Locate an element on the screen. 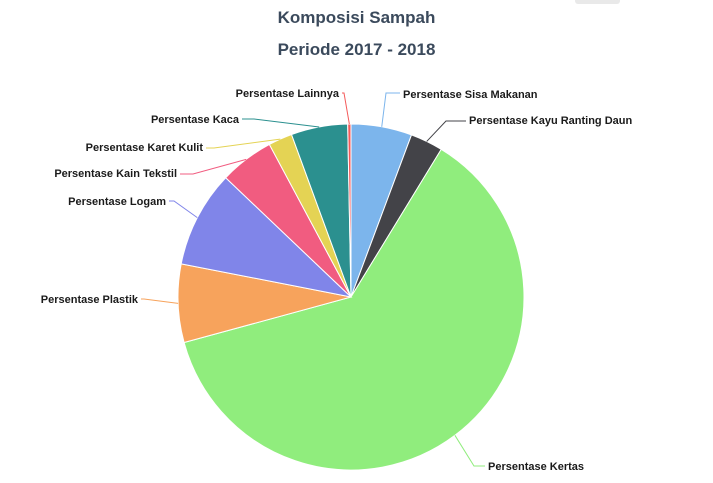  data-label: Persentase Karet Kulit is located at coordinates (145, 148).